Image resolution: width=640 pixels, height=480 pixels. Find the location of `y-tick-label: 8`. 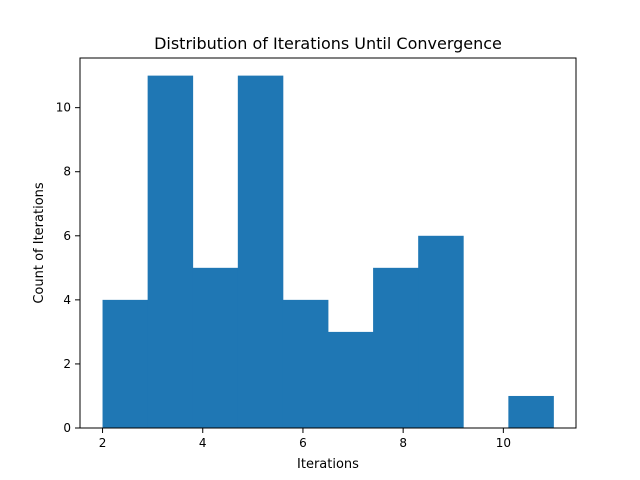

y-tick-label: 8 is located at coordinates (67, 172).